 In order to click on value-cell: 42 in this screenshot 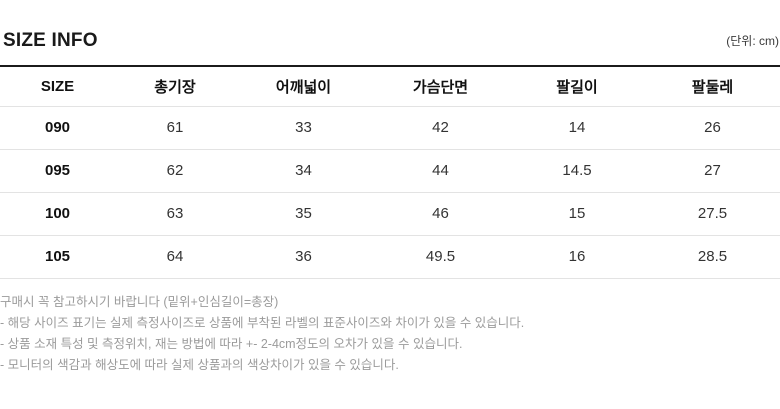, I will do `click(440, 127)`.